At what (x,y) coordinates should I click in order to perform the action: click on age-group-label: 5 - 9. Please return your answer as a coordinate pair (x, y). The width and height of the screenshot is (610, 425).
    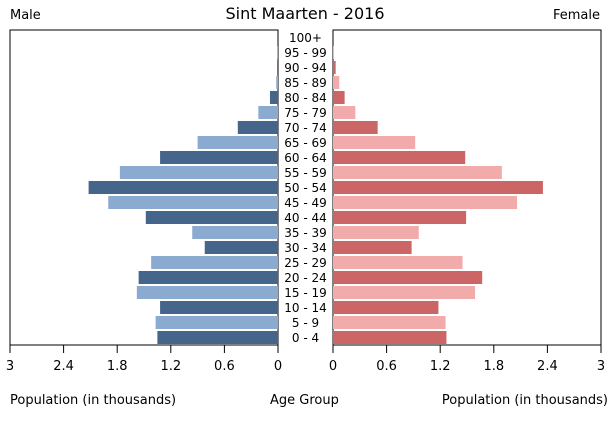
    Looking at the image, I should click on (305, 323).